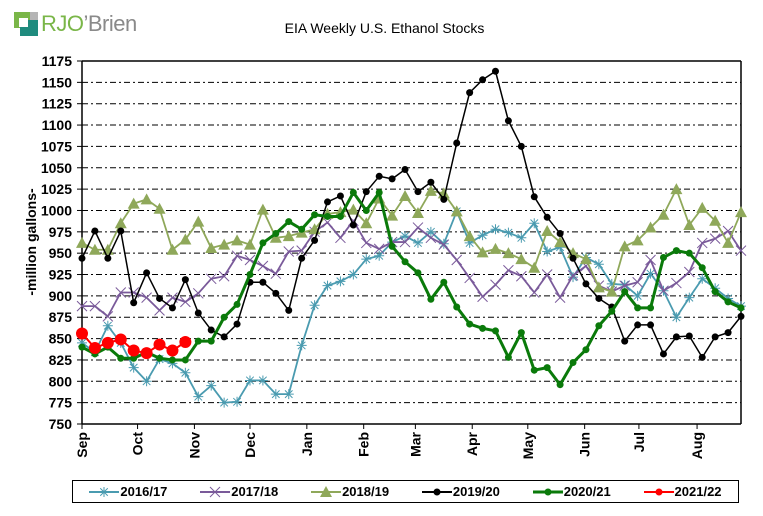  Describe the element at coordinates (61, 275) in the screenshot. I see `y-tick-label: 925` at that location.